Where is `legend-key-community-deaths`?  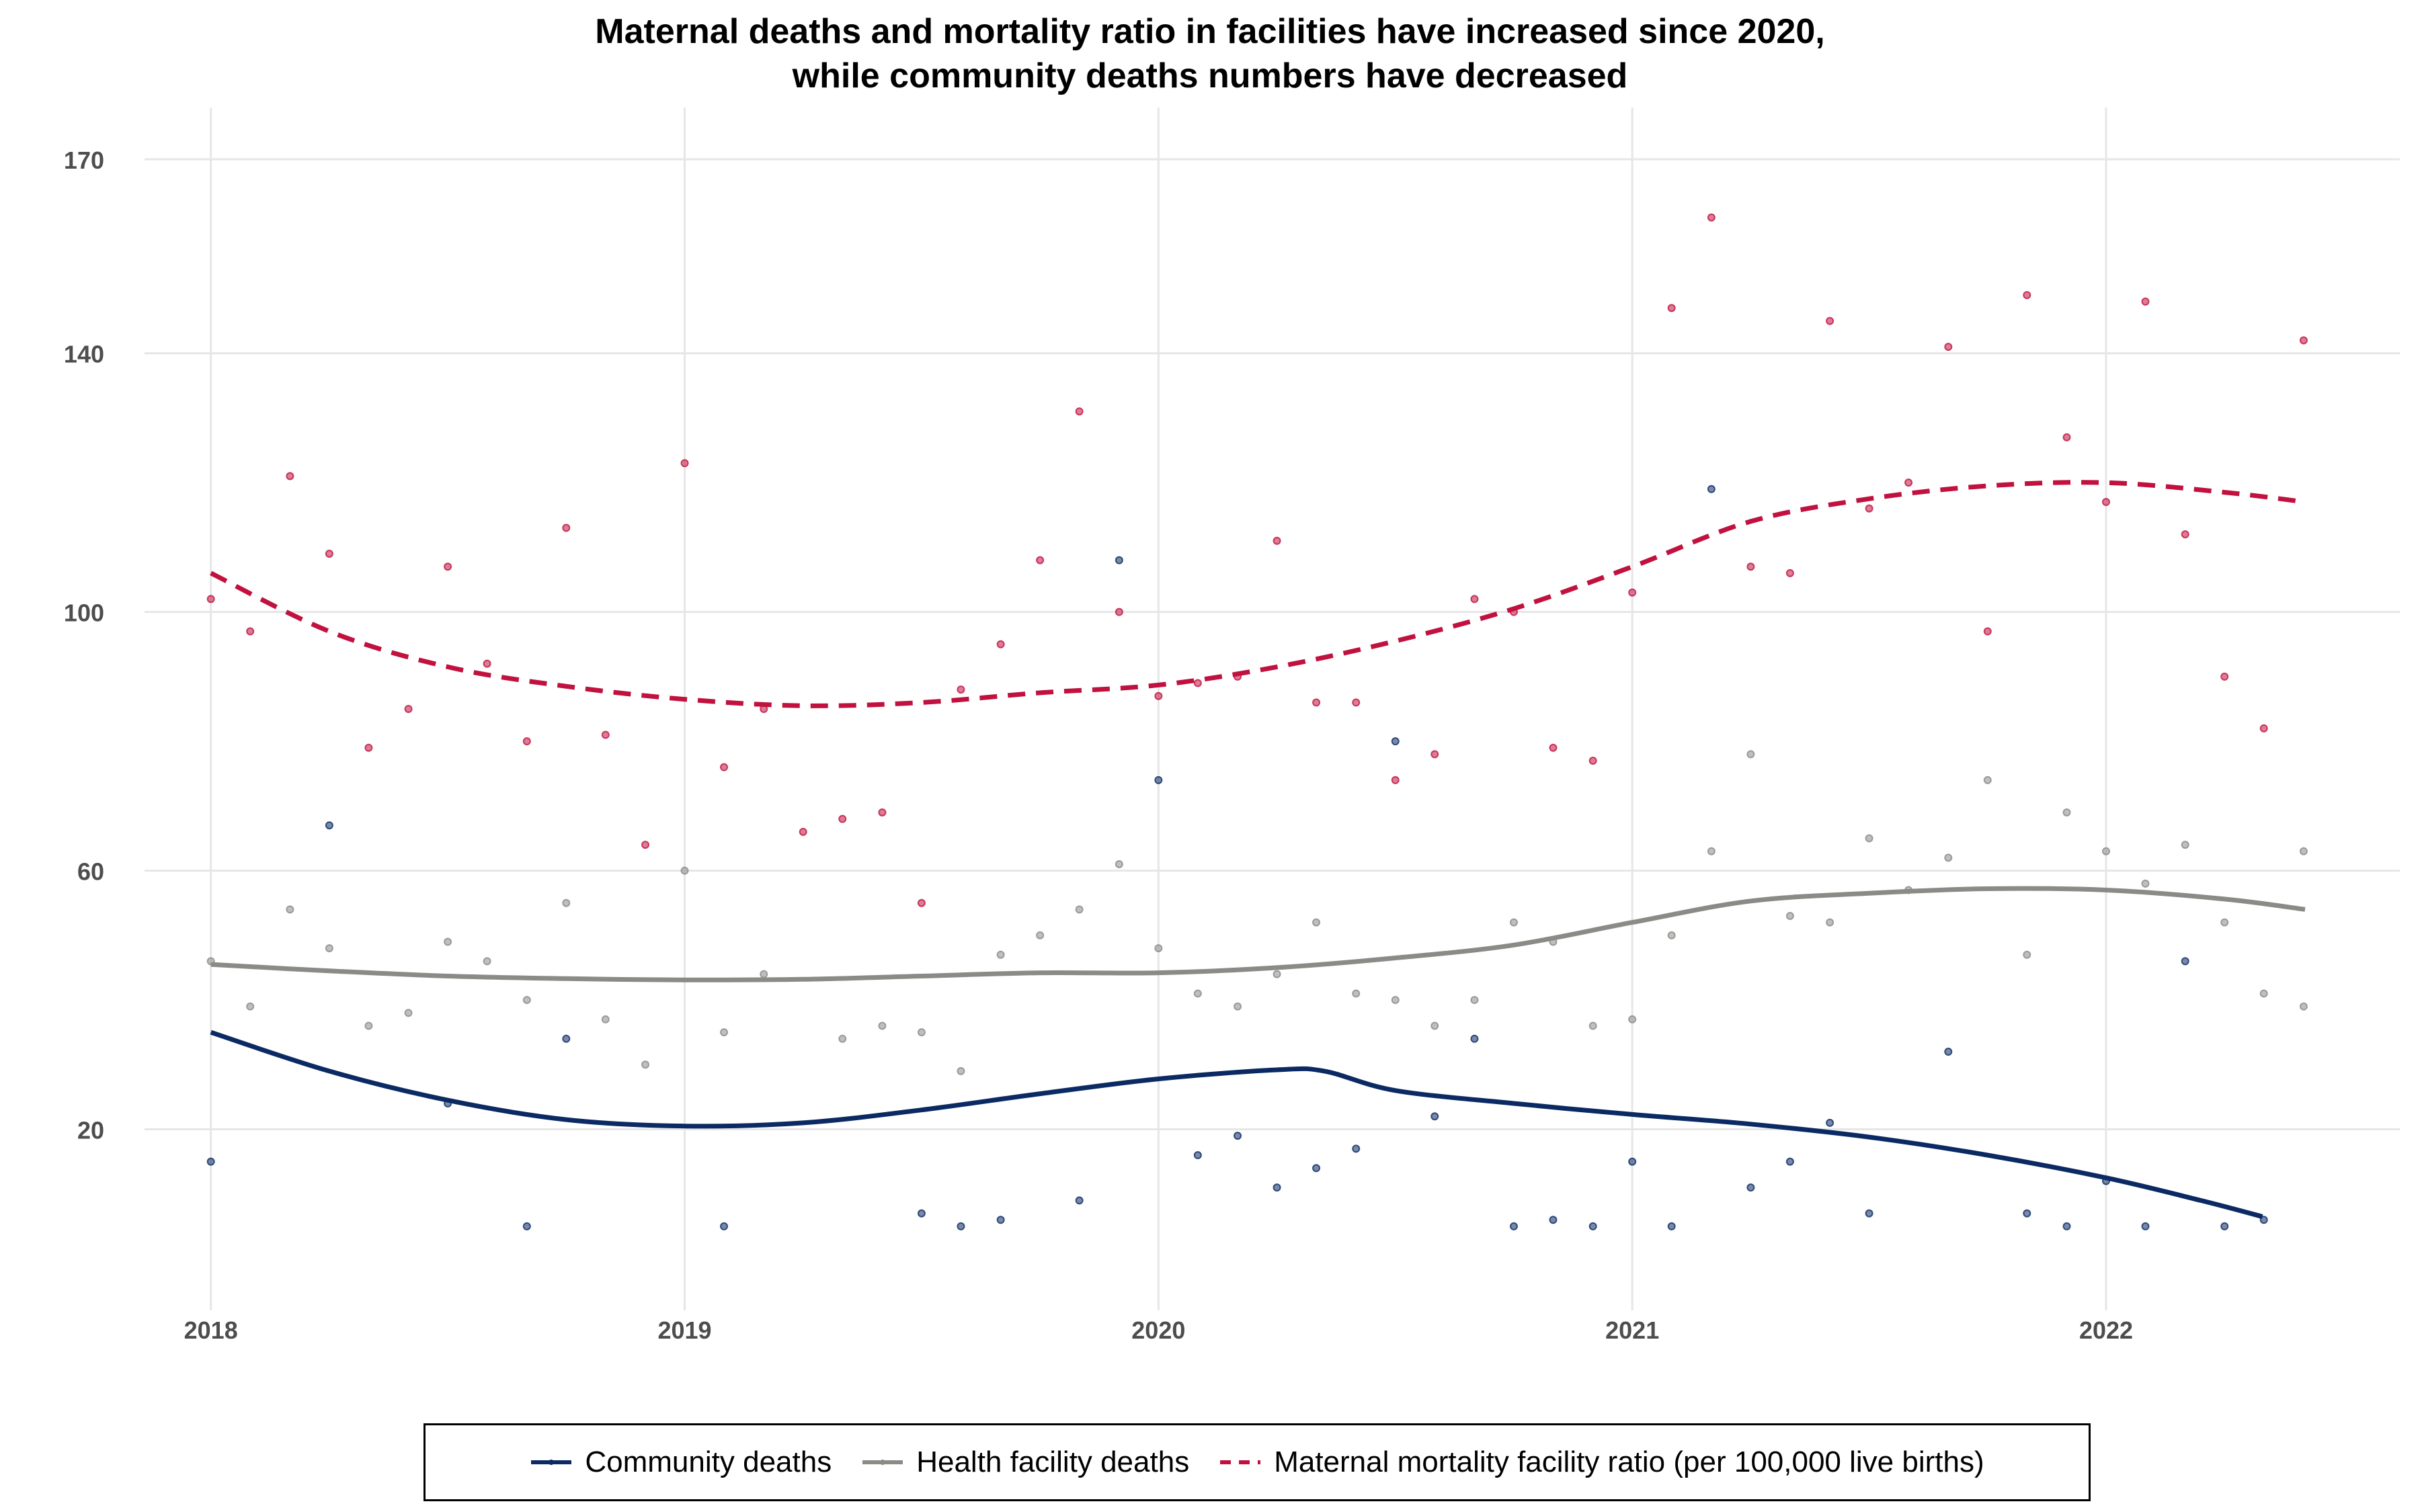 legend-key-community-deaths is located at coordinates (551, 1463).